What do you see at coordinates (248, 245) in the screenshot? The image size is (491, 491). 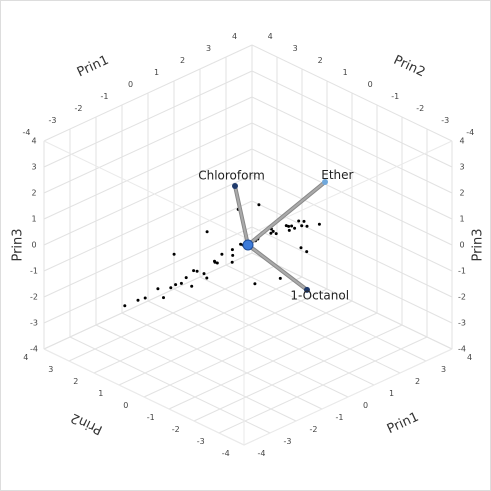 I see `origin` at bounding box center [248, 245].